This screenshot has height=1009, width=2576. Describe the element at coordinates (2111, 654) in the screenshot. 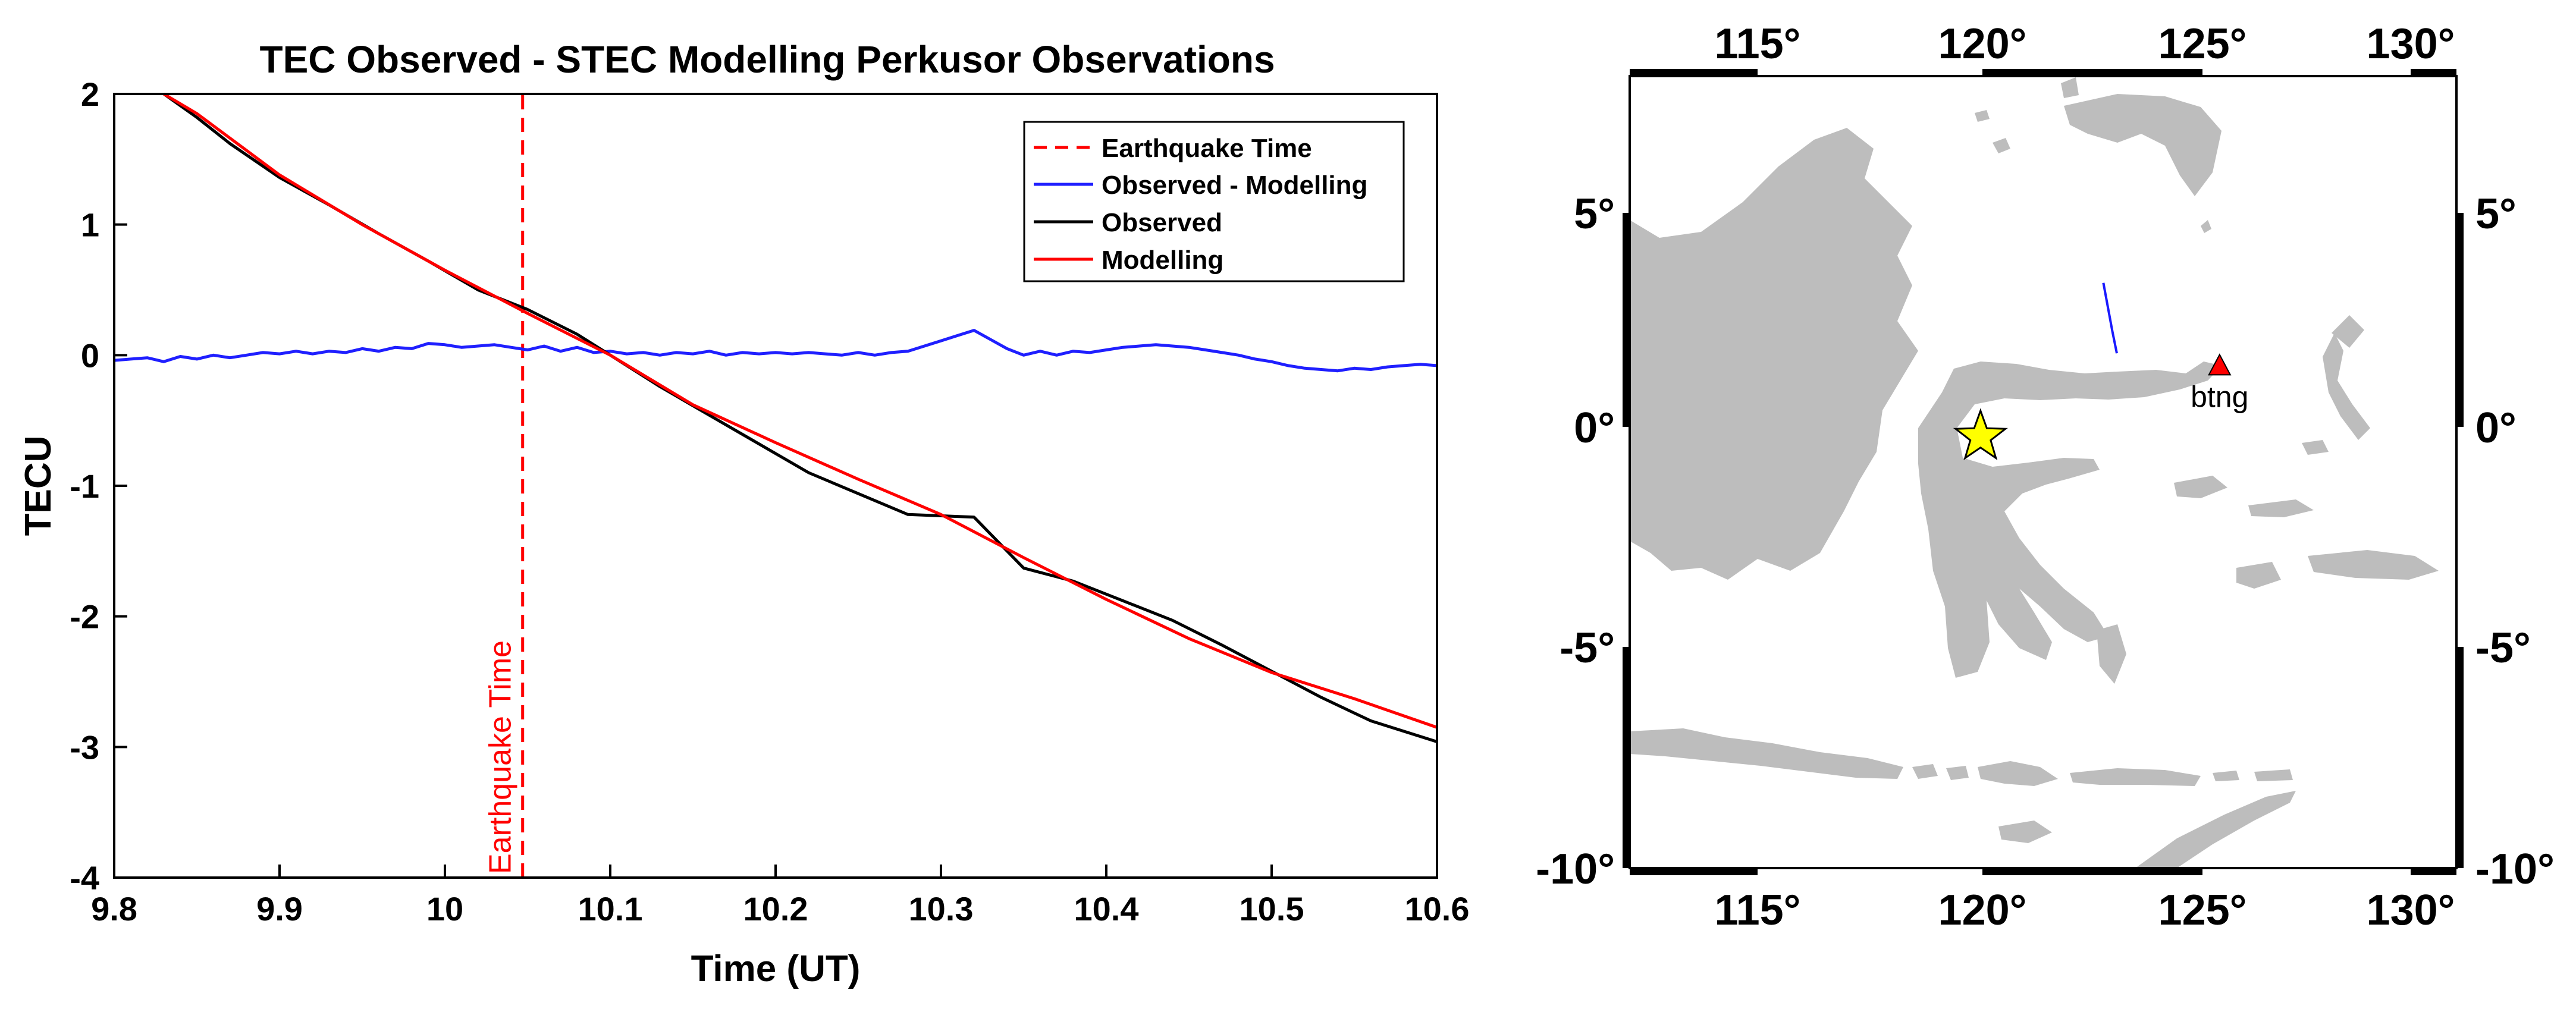

I see `land-buton` at that location.